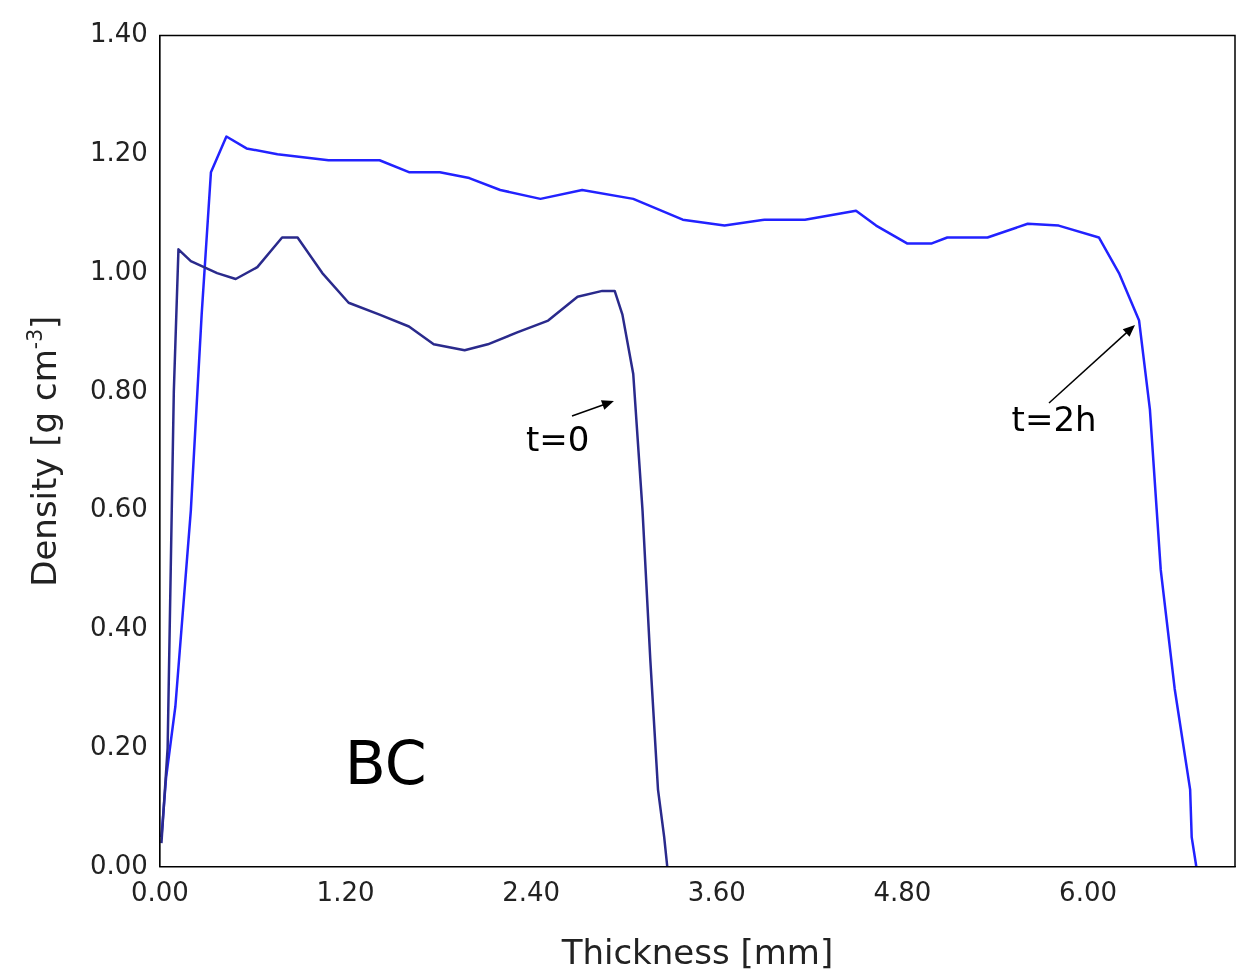  What do you see at coordinates (557, 439) in the screenshot?
I see `annotation: t=0` at bounding box center [557, 439].